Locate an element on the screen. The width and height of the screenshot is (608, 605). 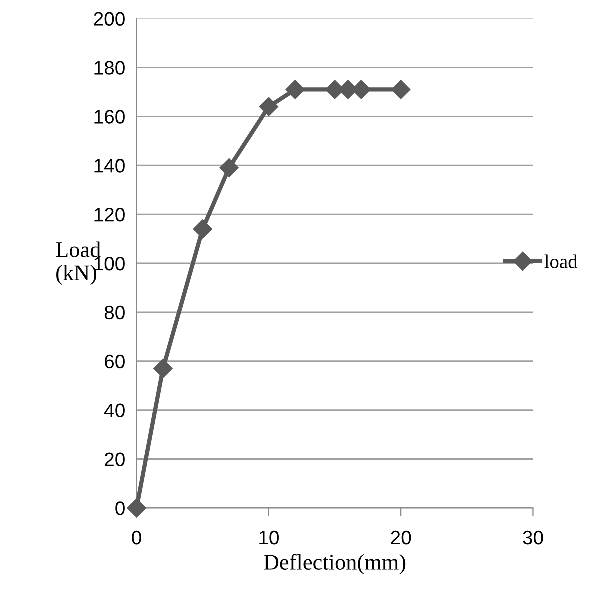
y-tick-label: 160 is located at coordinates (109, 117).